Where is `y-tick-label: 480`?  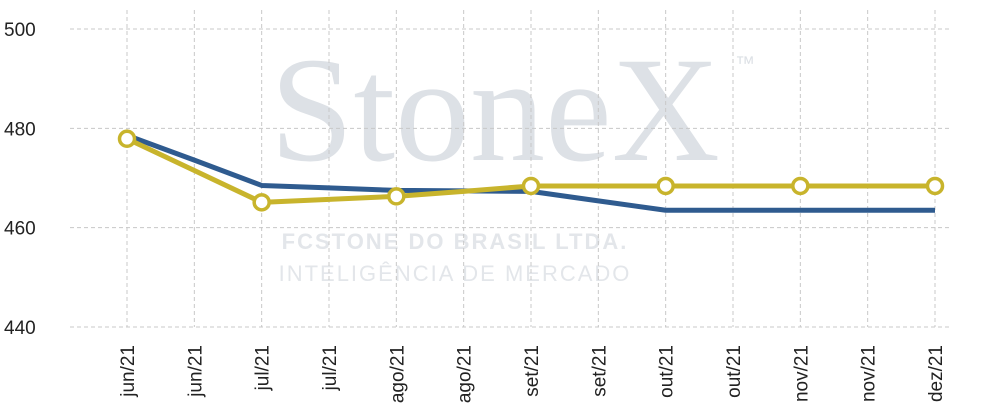
y-tick-label: 480 is located at coordinates (20, 129).